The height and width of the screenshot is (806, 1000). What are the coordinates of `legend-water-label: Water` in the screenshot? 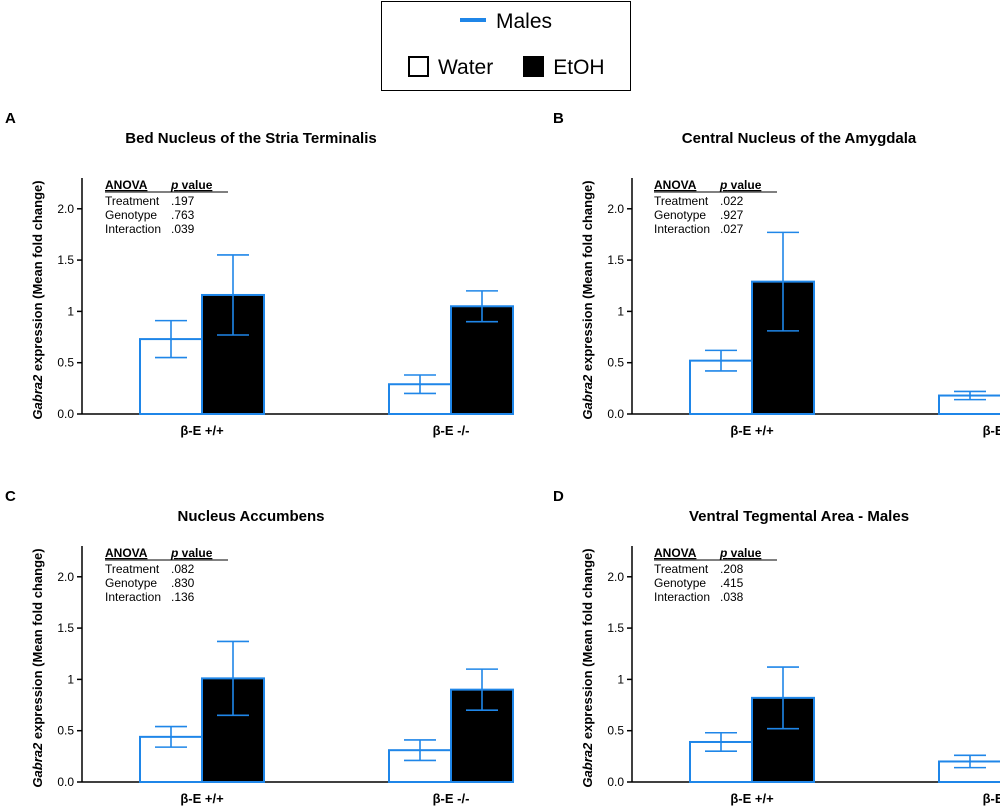 It's located at (466, 67).